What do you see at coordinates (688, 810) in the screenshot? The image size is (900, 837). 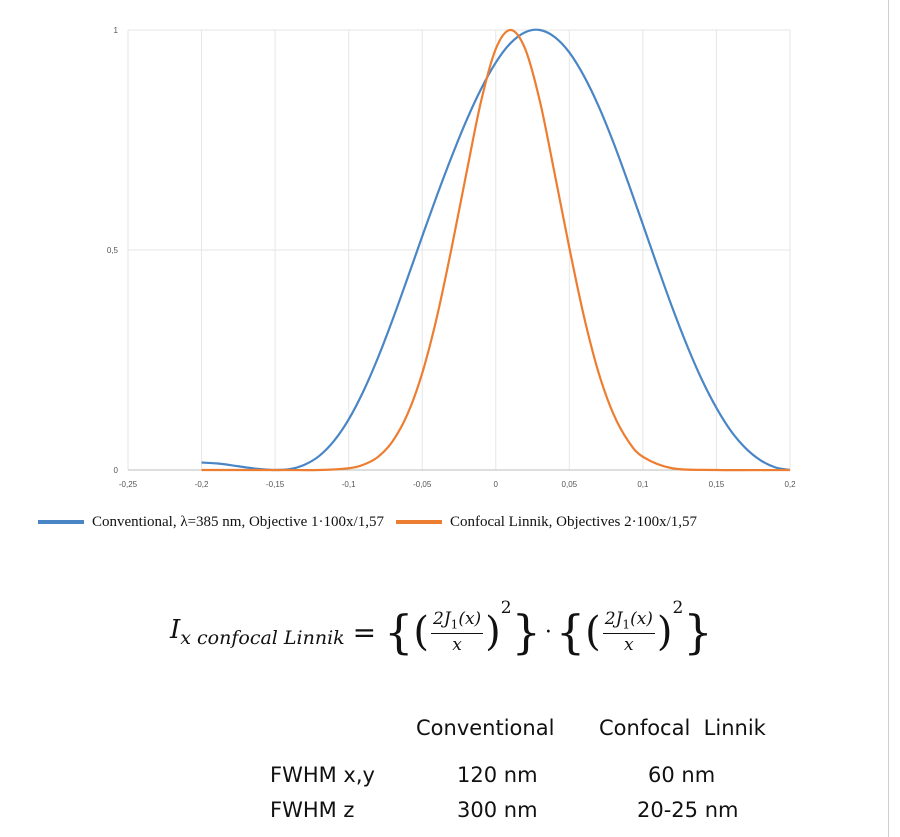 I see `table-cell-confocal-z: 20-25 nm` at bounding box center [688, 810].